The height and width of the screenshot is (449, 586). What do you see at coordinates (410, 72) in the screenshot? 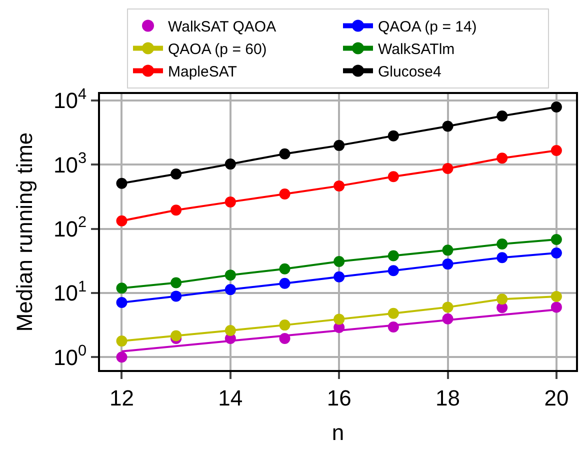
I see `legend-label: Glucose4` at bounding box center [410, 72].